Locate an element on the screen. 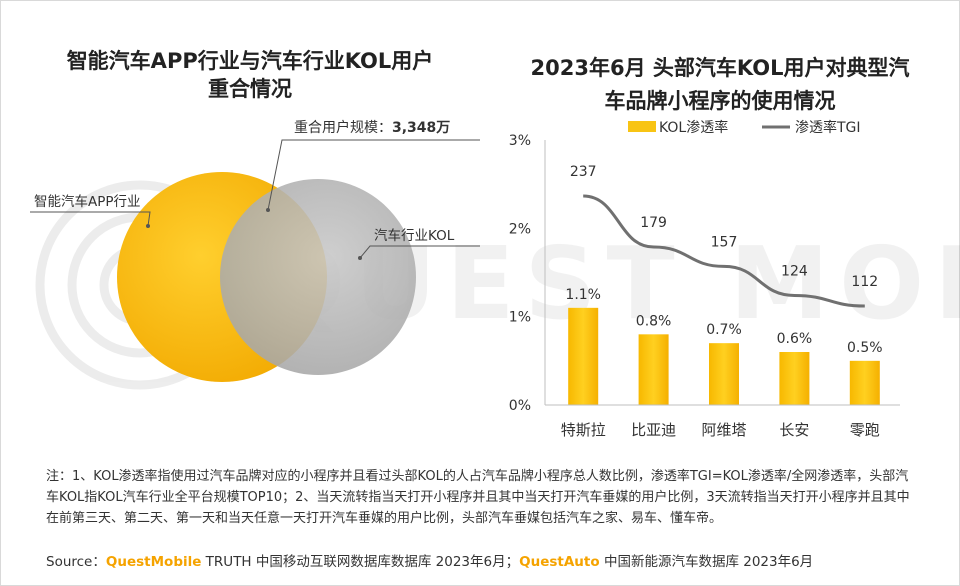 This screenshot has height=586, width=960. source-text-1: TRUTH 中国移动互联网数据库数据库 2023年6月； is located at coordinates (360, 562).